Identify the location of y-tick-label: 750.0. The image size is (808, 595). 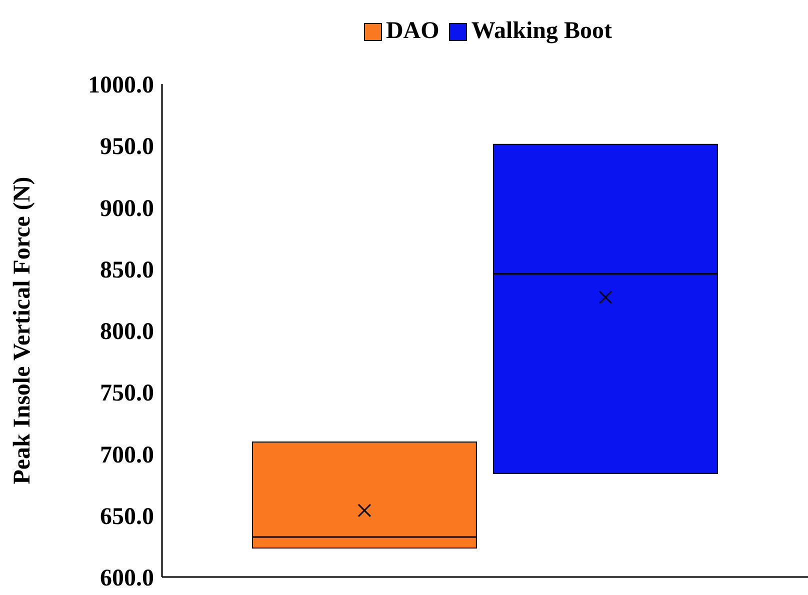
(127, 393).